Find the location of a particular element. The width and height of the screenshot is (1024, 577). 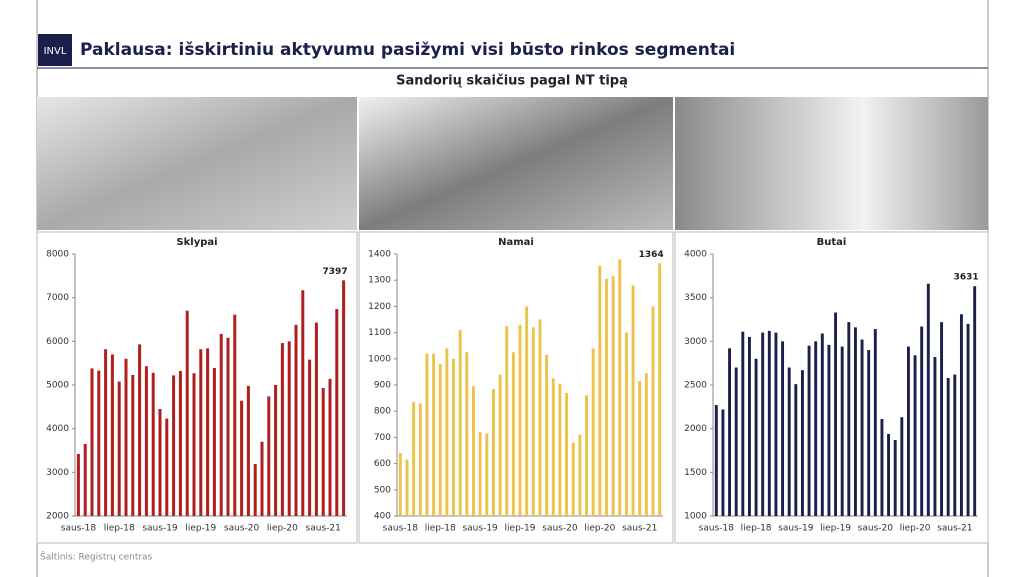

y-tick-label: 1300 is located at coordinates (379, 281).